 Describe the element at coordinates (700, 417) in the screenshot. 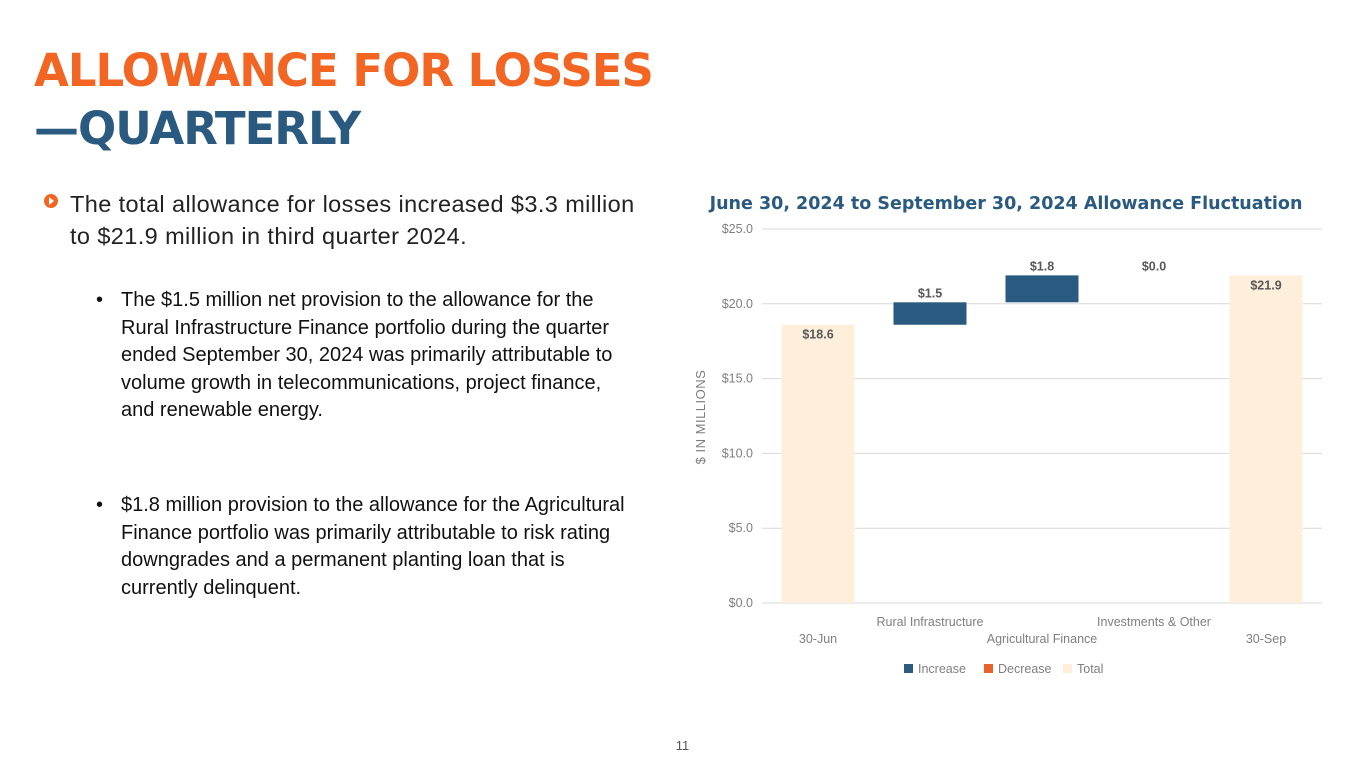

I see `y-axis-label: $ IN MILLIONS` at that location.